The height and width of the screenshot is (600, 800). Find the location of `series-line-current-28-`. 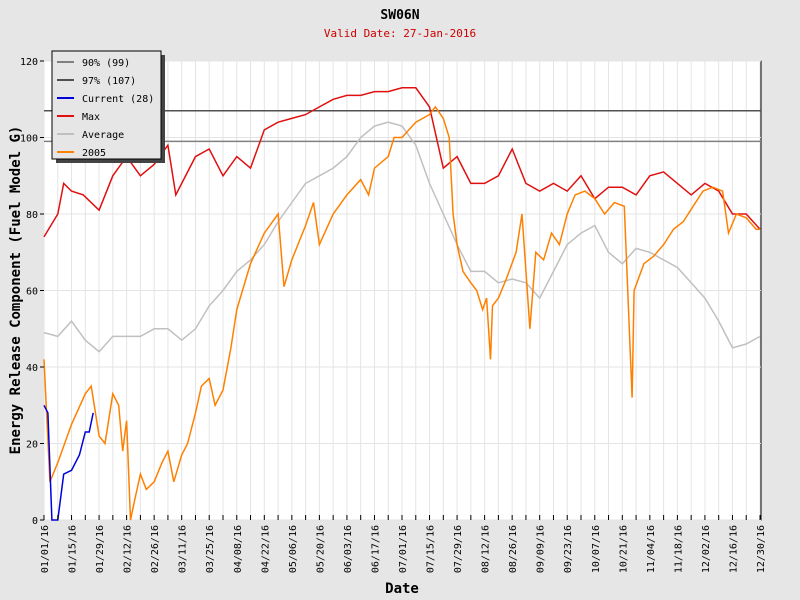

series-line-current-28- is located at coordinates (68, 462).